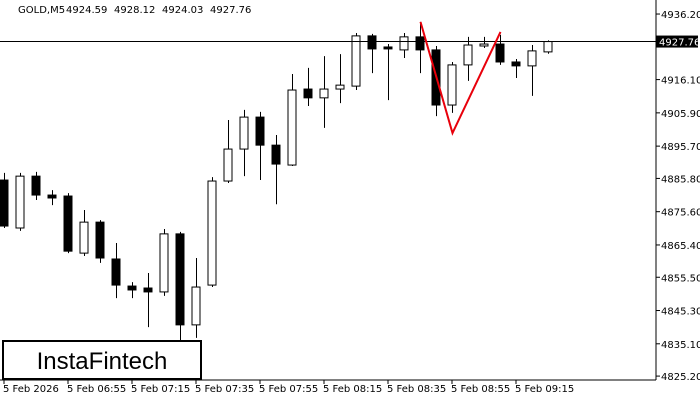 The height and width of the screenshot is (400, 700). What do you see at coordinates (182, 10) in the screenshot?
I see `header-low: 4924.03` at bounding box center [182, 10].